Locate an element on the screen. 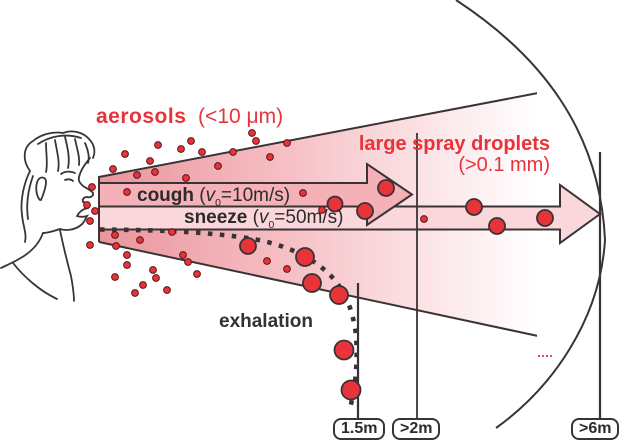 The height and width of the screenshot is (443, 624). cough-label: cough (v0=10m/s) is located at coordinates (213, 197).